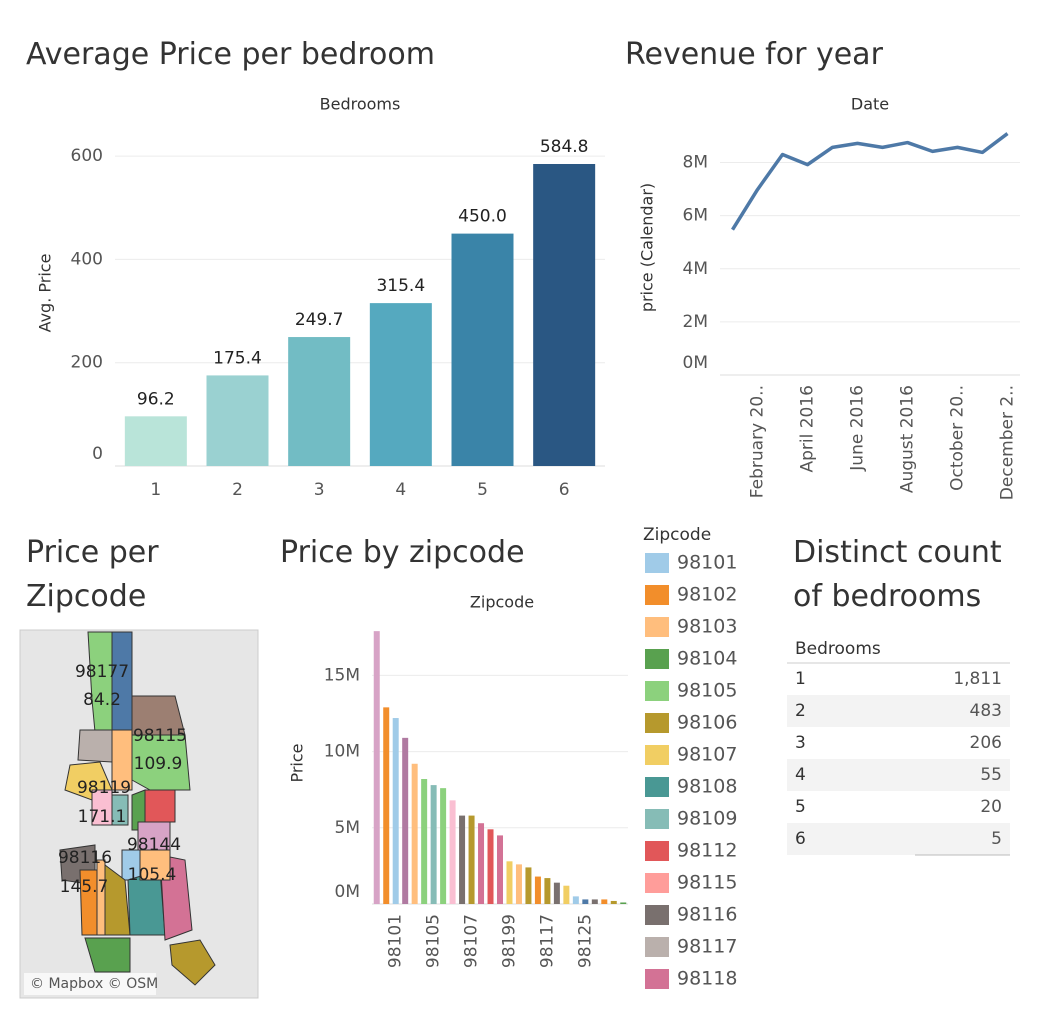  Describe the element at coordinates (158, 764) in the screenshot. I see `map-value-label: 109.9` at that location.